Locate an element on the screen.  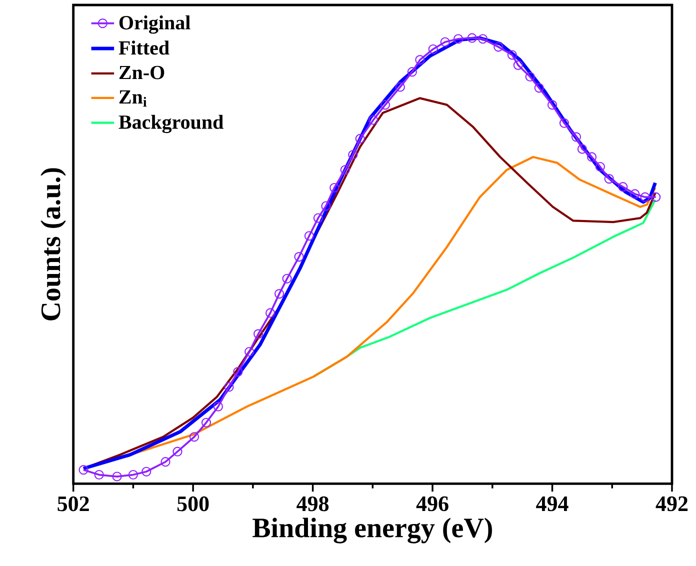
legend-label: Fitted is located at coordinates (144, 47).